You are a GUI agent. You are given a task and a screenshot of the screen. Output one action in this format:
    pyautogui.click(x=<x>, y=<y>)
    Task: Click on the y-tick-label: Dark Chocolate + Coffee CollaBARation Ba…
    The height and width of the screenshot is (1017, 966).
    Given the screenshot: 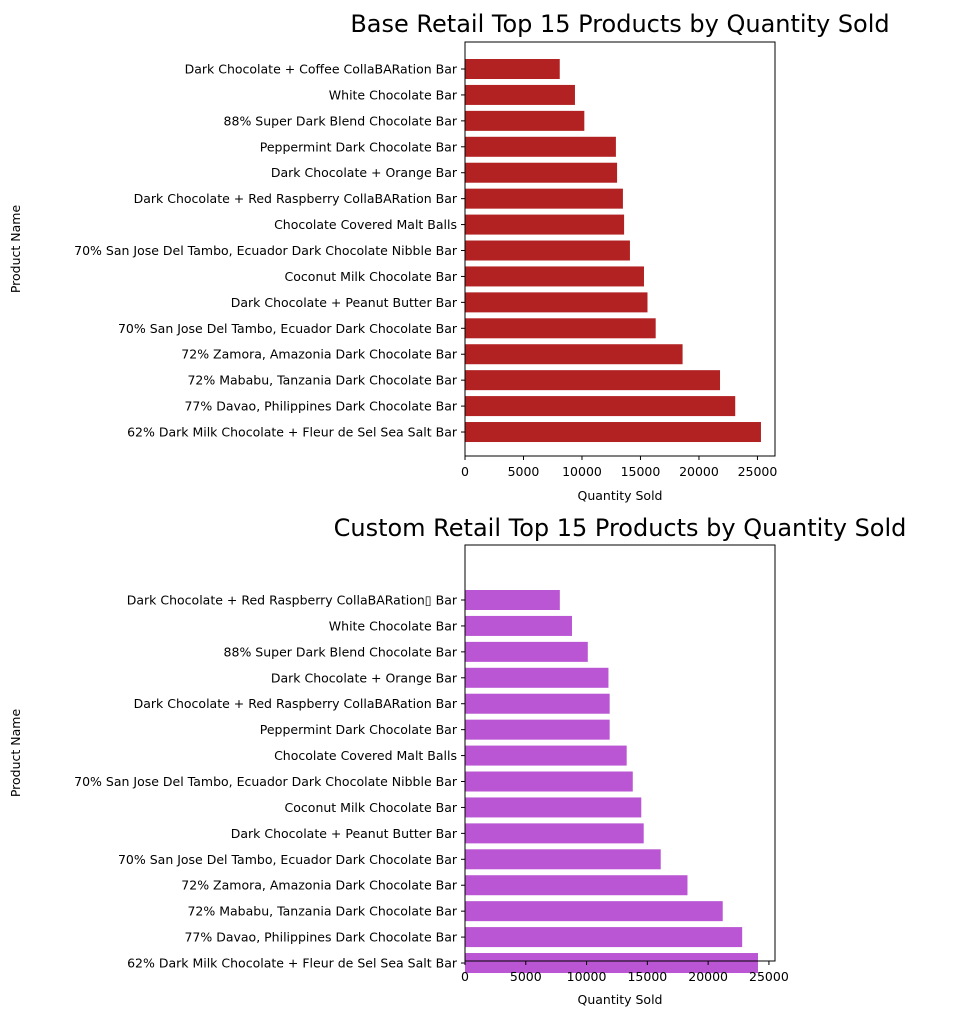 What is the action you would take?
    pyautogui.click(x=321, y=69)
    